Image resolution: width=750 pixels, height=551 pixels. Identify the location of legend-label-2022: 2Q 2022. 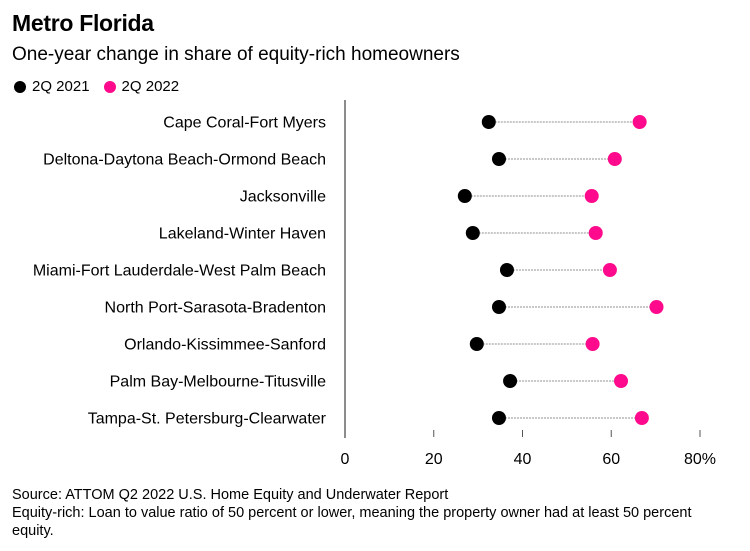
(150, 86).